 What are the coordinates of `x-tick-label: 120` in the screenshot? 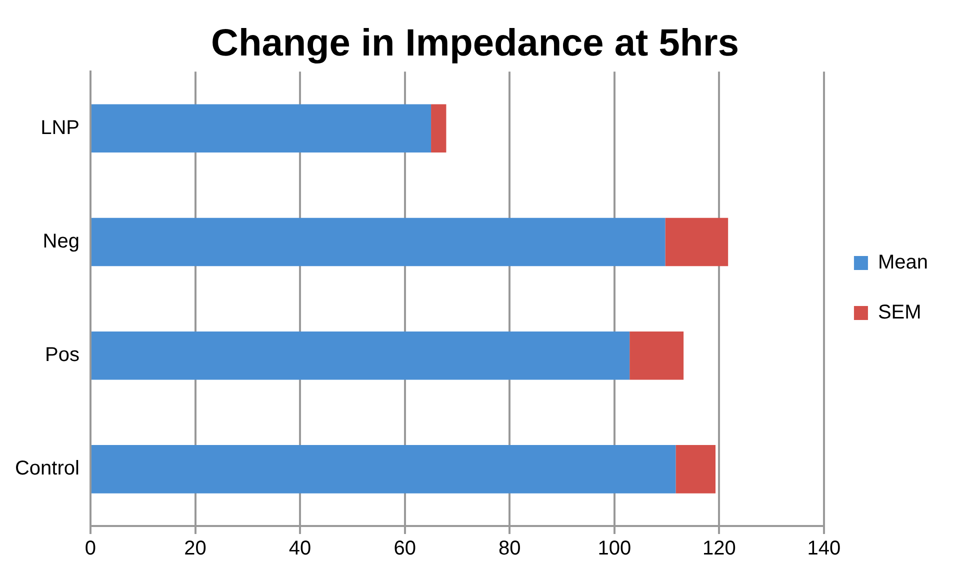 It's located at (719, 549).